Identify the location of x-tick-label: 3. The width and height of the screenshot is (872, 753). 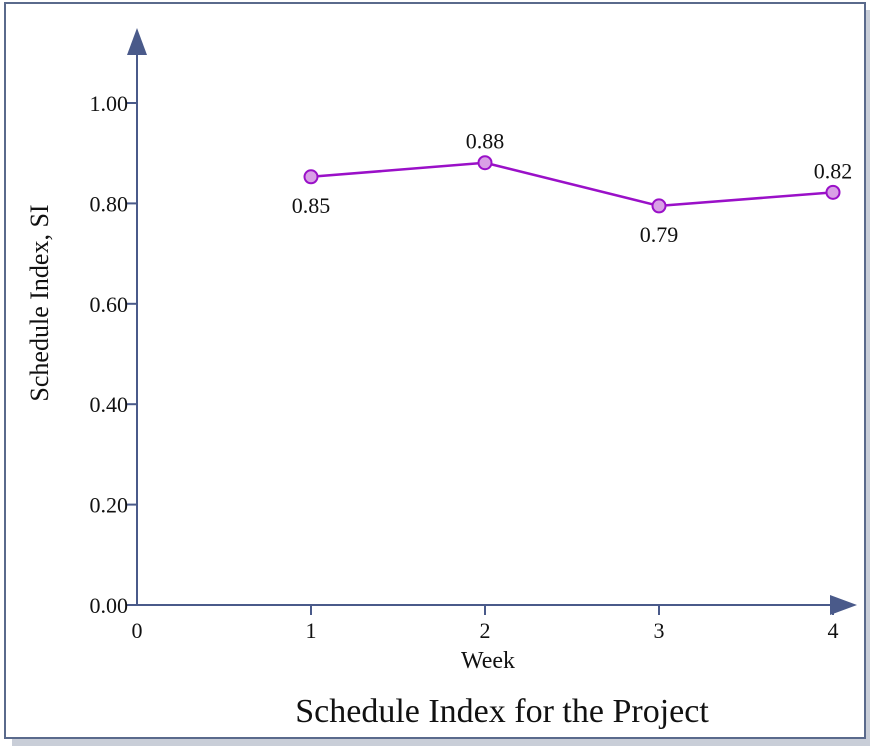
(659, 630).